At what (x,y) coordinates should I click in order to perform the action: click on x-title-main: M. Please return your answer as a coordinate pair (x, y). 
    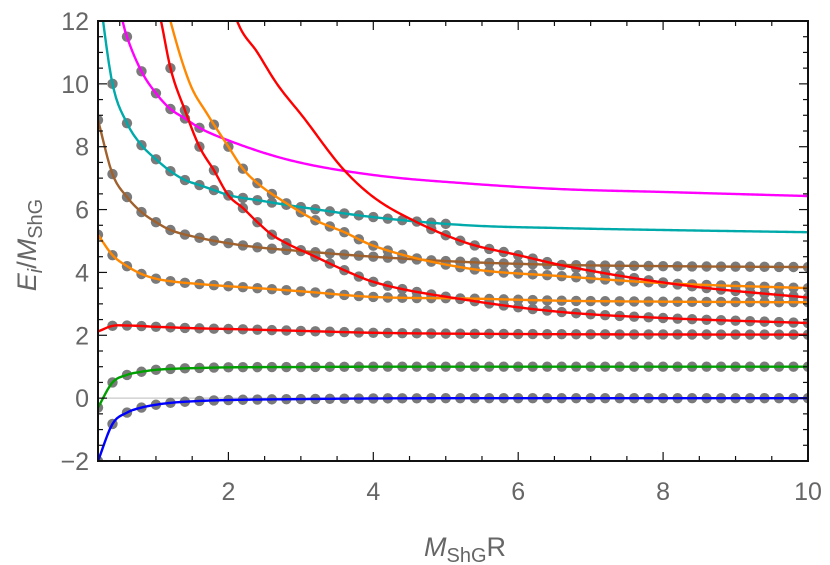
    Looking at the image, I should click on (435, 547).